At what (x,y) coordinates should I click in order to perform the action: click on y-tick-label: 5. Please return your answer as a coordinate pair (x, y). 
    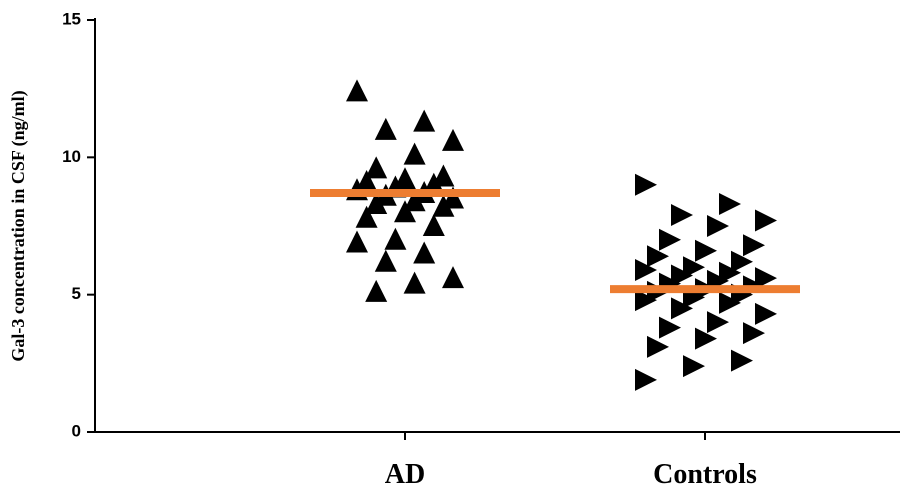
    Looking at the image, I should click on (76, 293).